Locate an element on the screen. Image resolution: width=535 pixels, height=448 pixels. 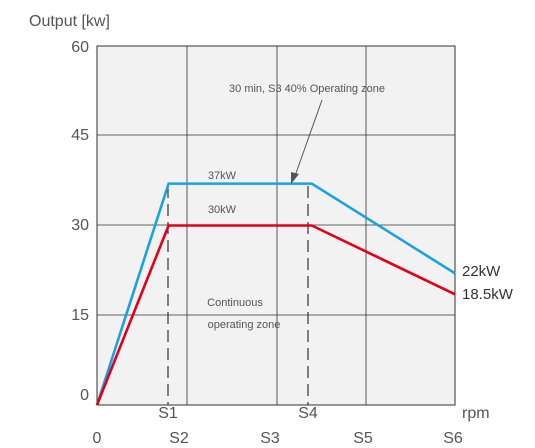
y-tick-label: 15 is located at coordinates (80, 315).